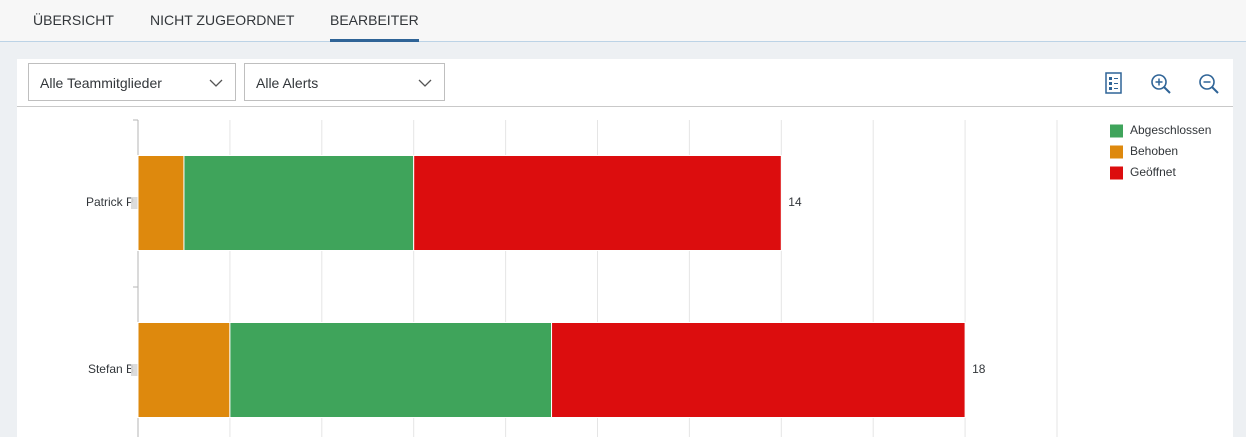 The image size is (1246, 437). What do you see at coordinates (110, 202) in the screenshot?
I see `category-label: Patrick P` at bounding box center [110, 202].